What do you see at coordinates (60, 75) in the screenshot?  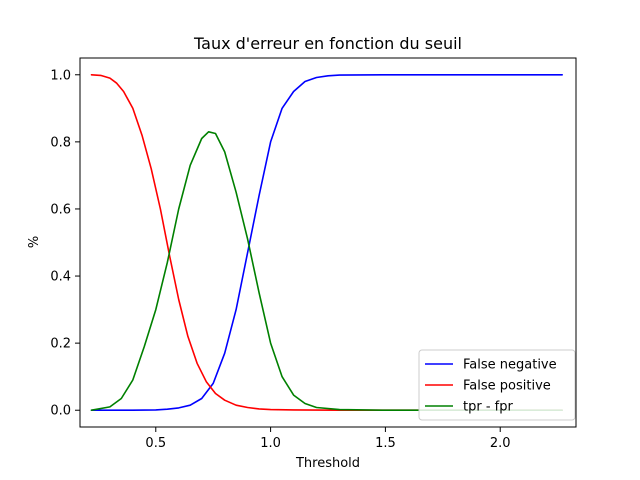 I see `y-tick-label: 1.0` at bounding box center [60, 75].